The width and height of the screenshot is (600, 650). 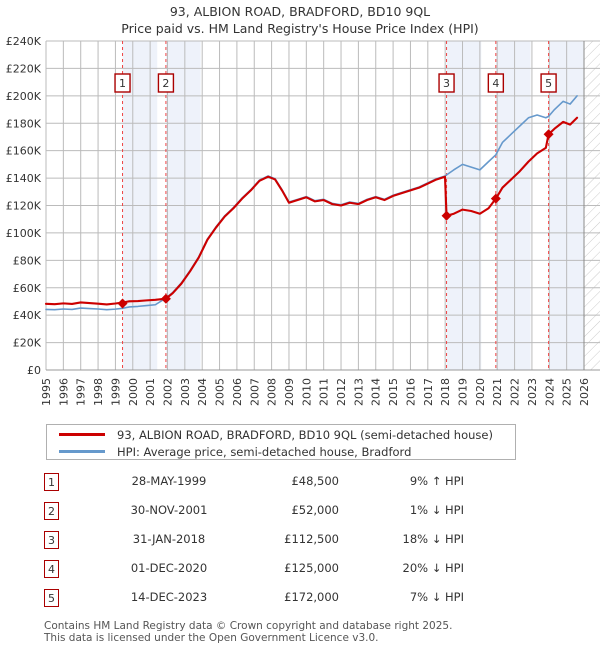 I want to click on table-row: 2 30-NOV-2001 £52,000 1% ↓ HPI, so click(x=284, y=513).